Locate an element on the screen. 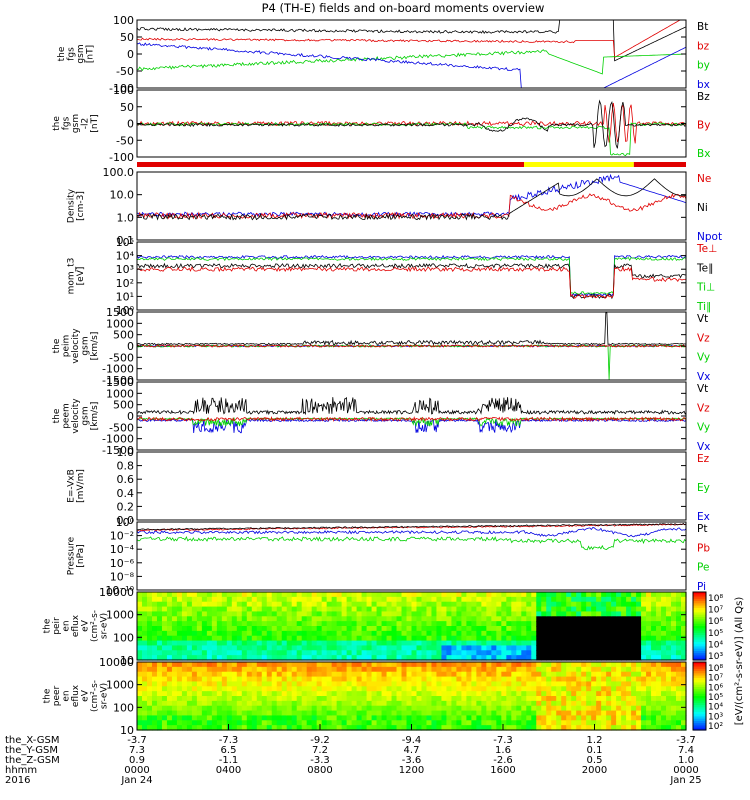 The image size is (750, 800). colorbar-label: [eV/(cm²-s-sr-eV)] (All Qs) is located at coordinates (739, 661).